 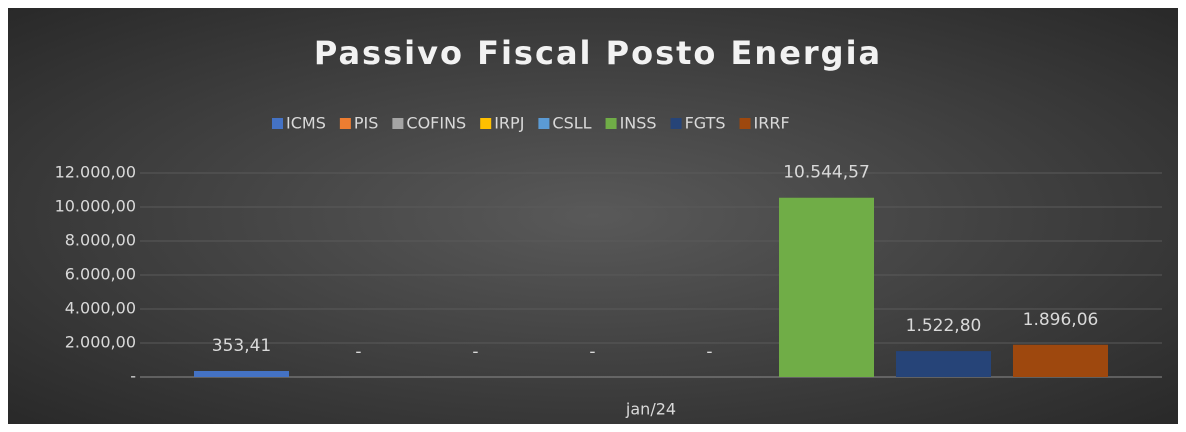 I want to click on y-tick-label: 12.000,00, so click(x=95, y=172).